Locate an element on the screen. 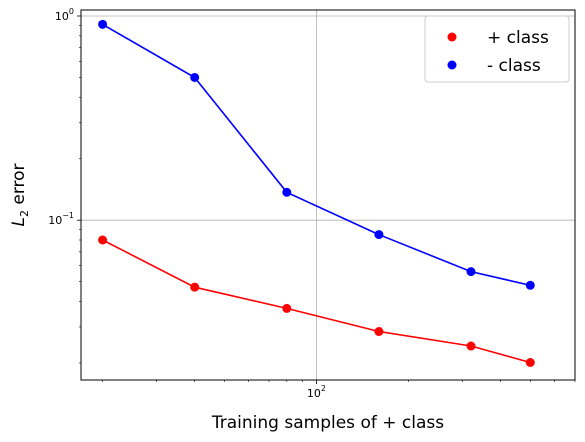 The image size is (585, 442). y-tick-label: 10⁻¹ is located at coordinates (61, 219).